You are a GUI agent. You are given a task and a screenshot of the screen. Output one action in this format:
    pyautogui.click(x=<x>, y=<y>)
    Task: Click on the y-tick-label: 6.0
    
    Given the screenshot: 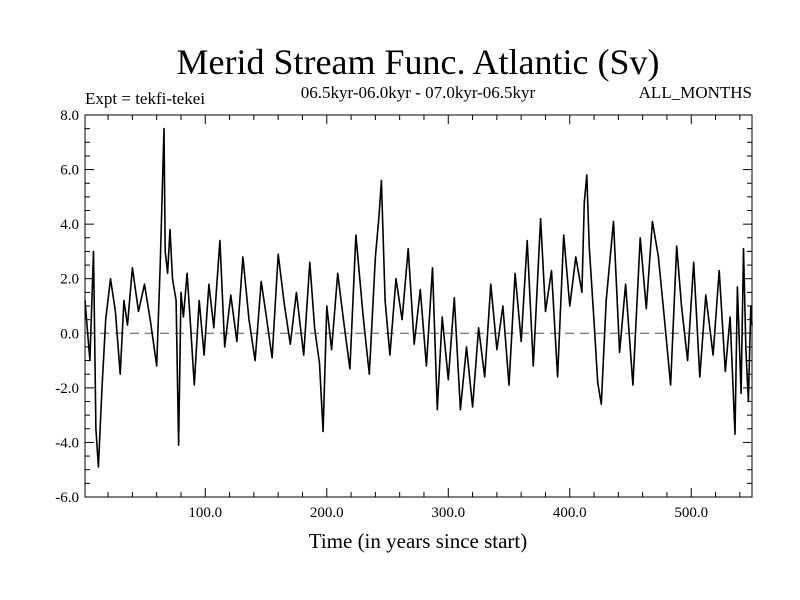 What is the action you would take?
    pyautogui.click(x=69, y=171)
    